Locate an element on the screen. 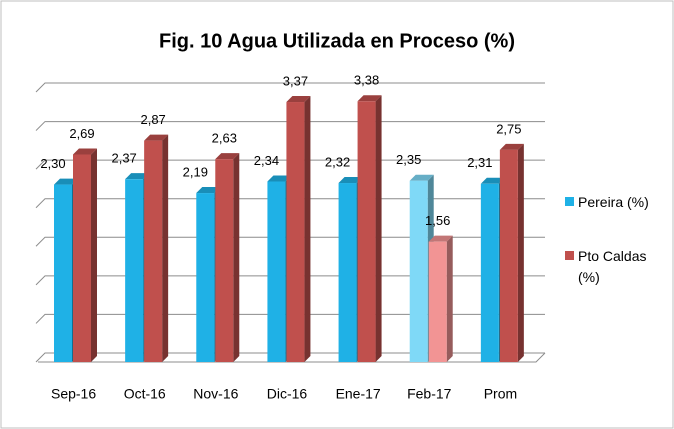 The width and height of the screenshot is (674, 429). legend-label: Pereira (%) is located at coordinates (613, 202).